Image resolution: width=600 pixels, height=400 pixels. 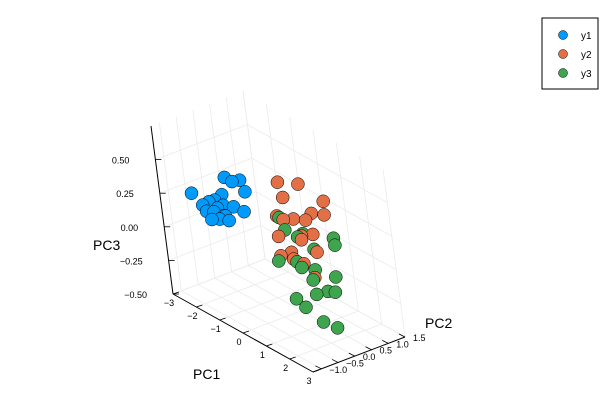 I want to click on y-tick-label: 0.5, so click(x=386, y=351).